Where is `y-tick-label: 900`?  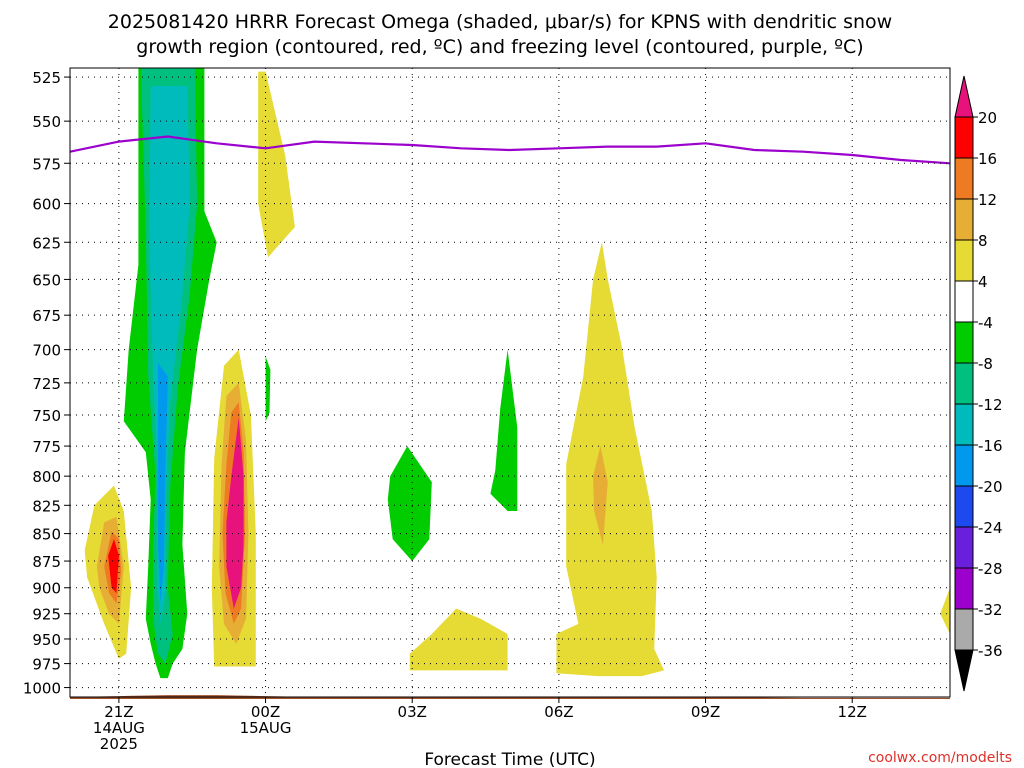 y-tick-label: 900 is located at coordinates (46, 589).